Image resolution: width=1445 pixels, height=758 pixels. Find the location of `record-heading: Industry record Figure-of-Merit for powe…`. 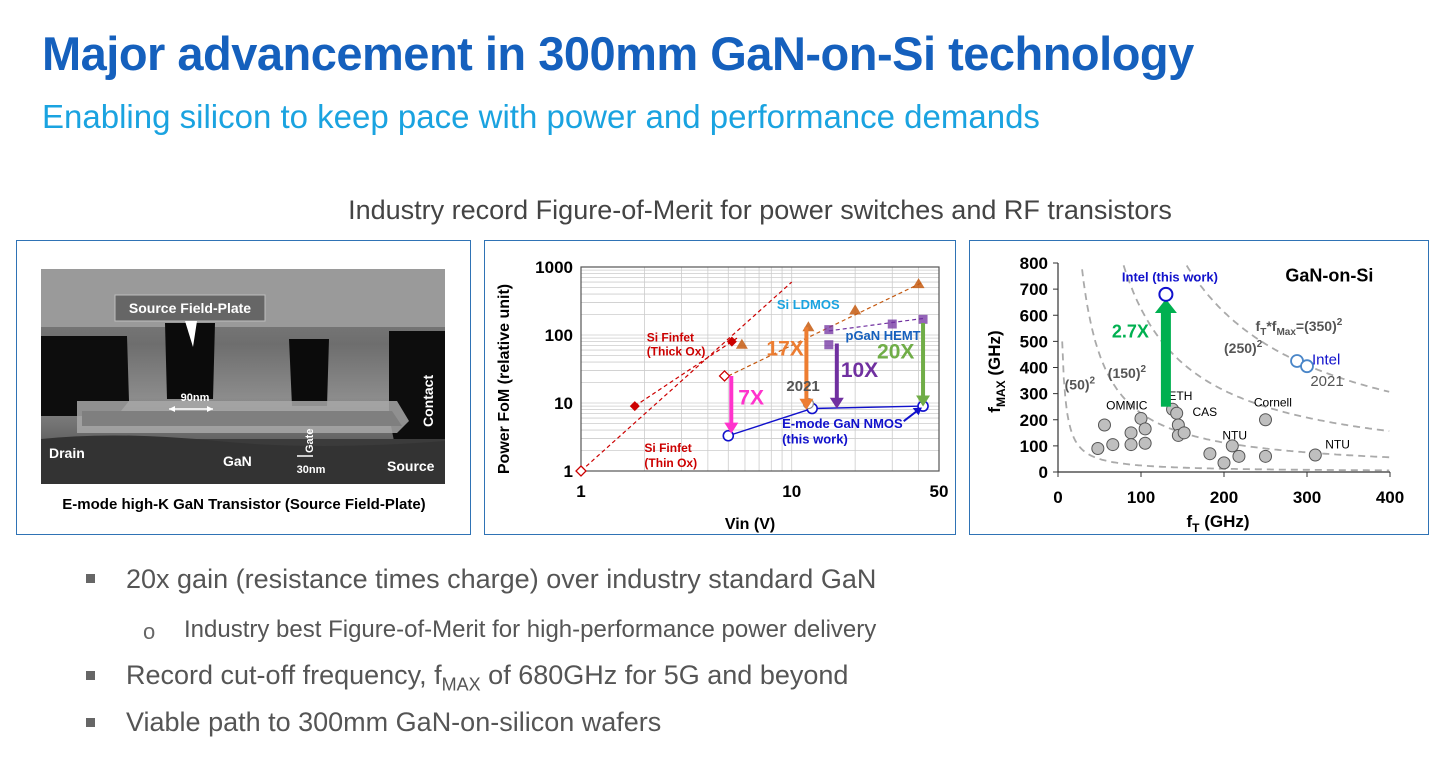

record-heading: Industry record Figure-of-Merit for powe… is located at coordinates (760, 210).